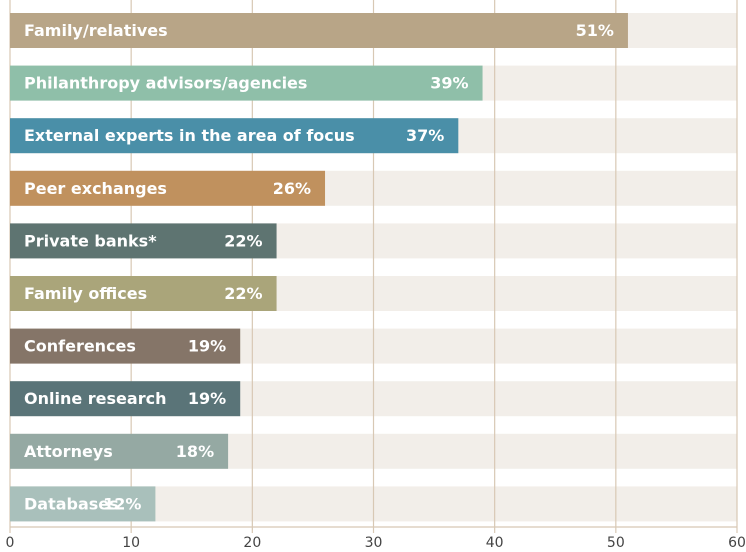  Describe the element at coordinates (495, 543) in the screenshot. I see `x-tick-label: 40` at that location.